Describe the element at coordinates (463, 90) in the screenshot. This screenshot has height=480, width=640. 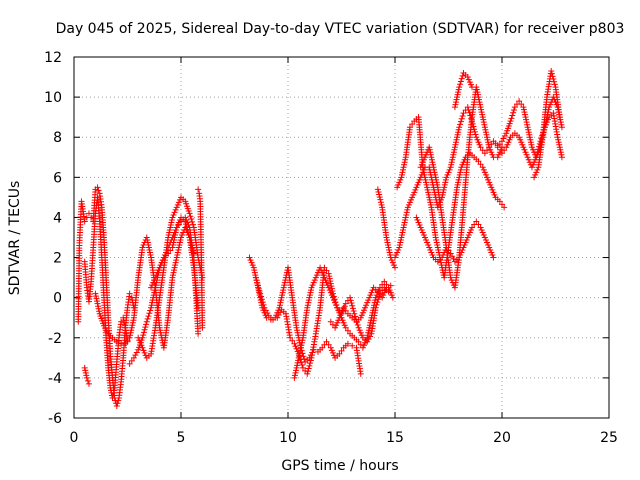
I see `series-track-r` at that location.